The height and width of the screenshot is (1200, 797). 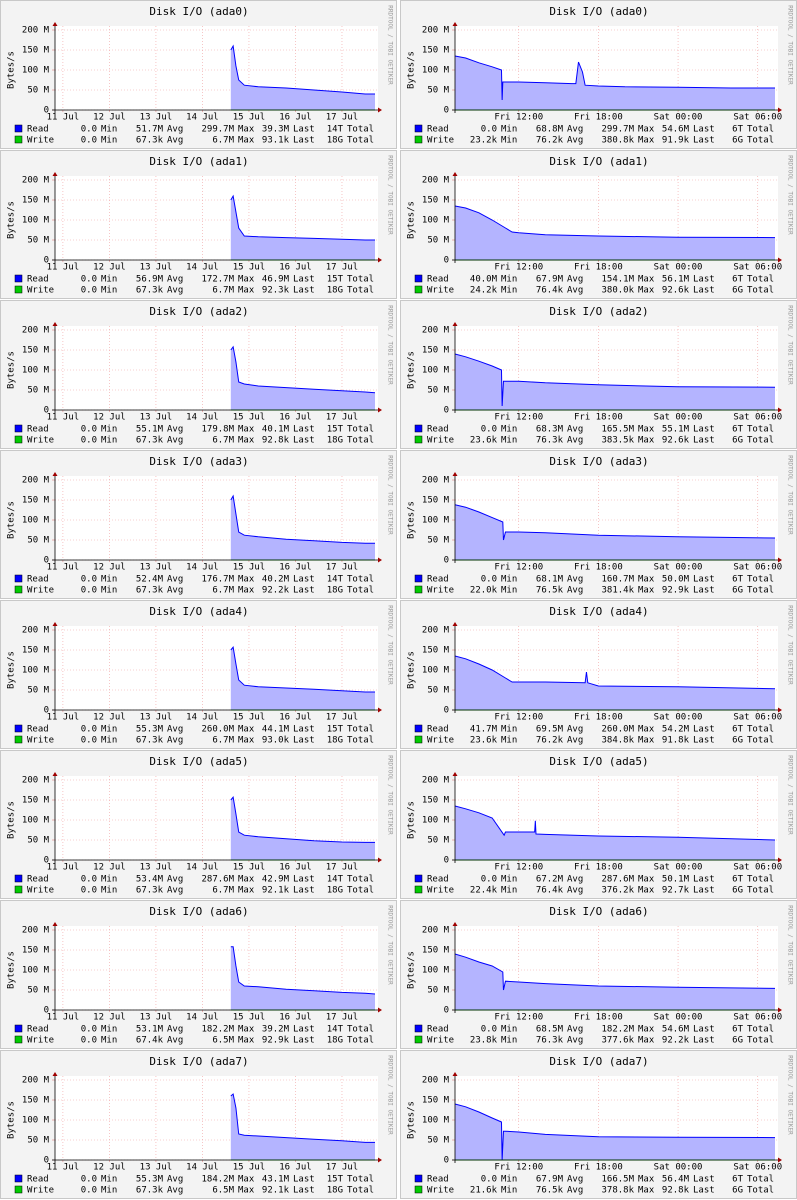 I want to click on legend-stat-value: 380.0k, so click(x=617, y=291).